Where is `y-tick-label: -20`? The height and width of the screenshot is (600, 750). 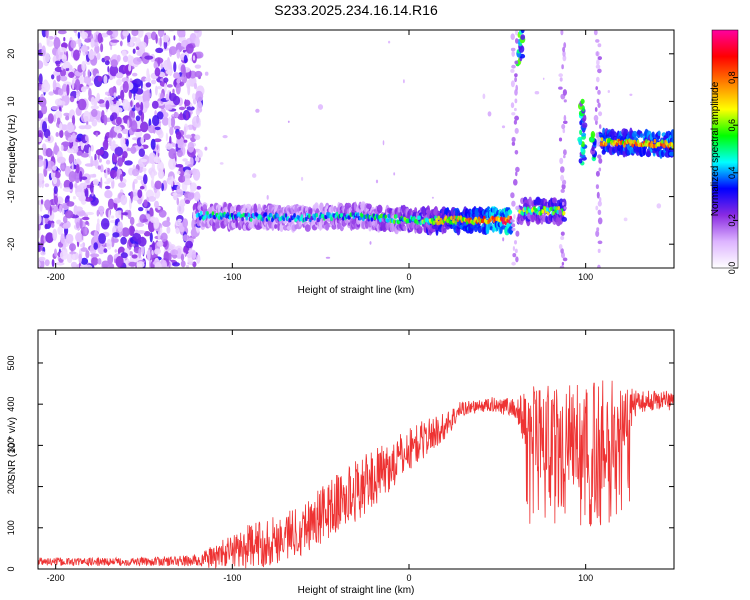
y-tick-label: -20 is located at coordinates (11, 244).